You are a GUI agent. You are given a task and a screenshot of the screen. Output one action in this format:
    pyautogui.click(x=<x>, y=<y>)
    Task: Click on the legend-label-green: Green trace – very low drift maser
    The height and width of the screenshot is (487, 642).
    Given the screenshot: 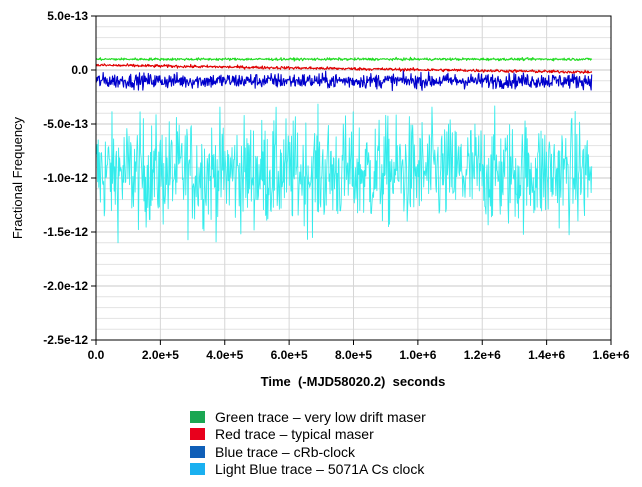 What is the action you would take?
    pyautogui.click(x=320, y=416)
    